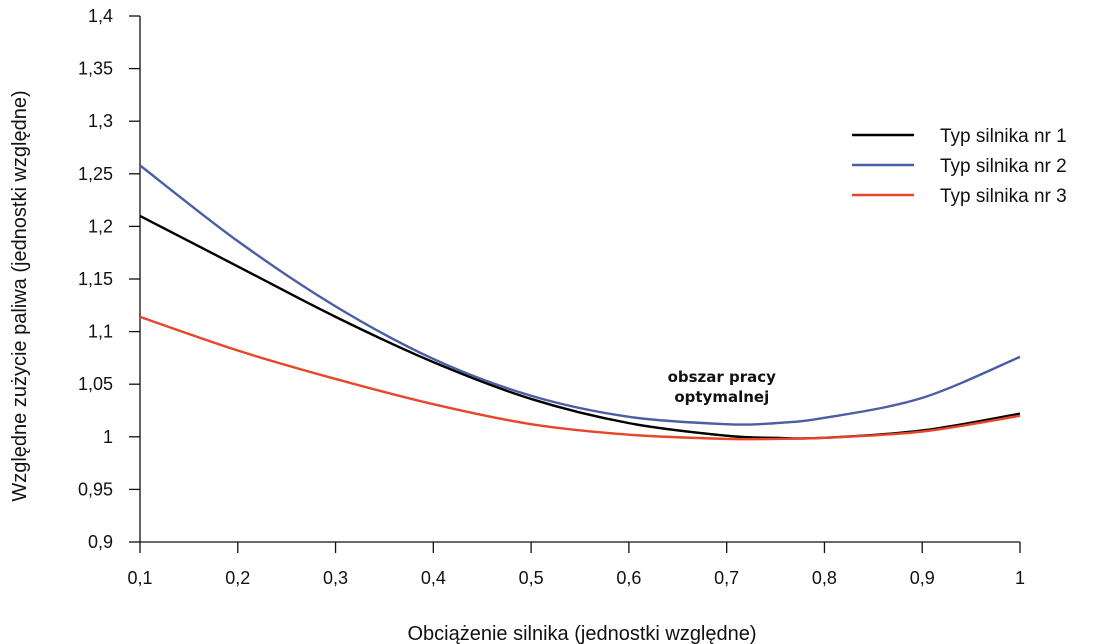 This screenshot has width=1104, height=644. I want to click on y-tick-label: 1,05, so click(95, 384).